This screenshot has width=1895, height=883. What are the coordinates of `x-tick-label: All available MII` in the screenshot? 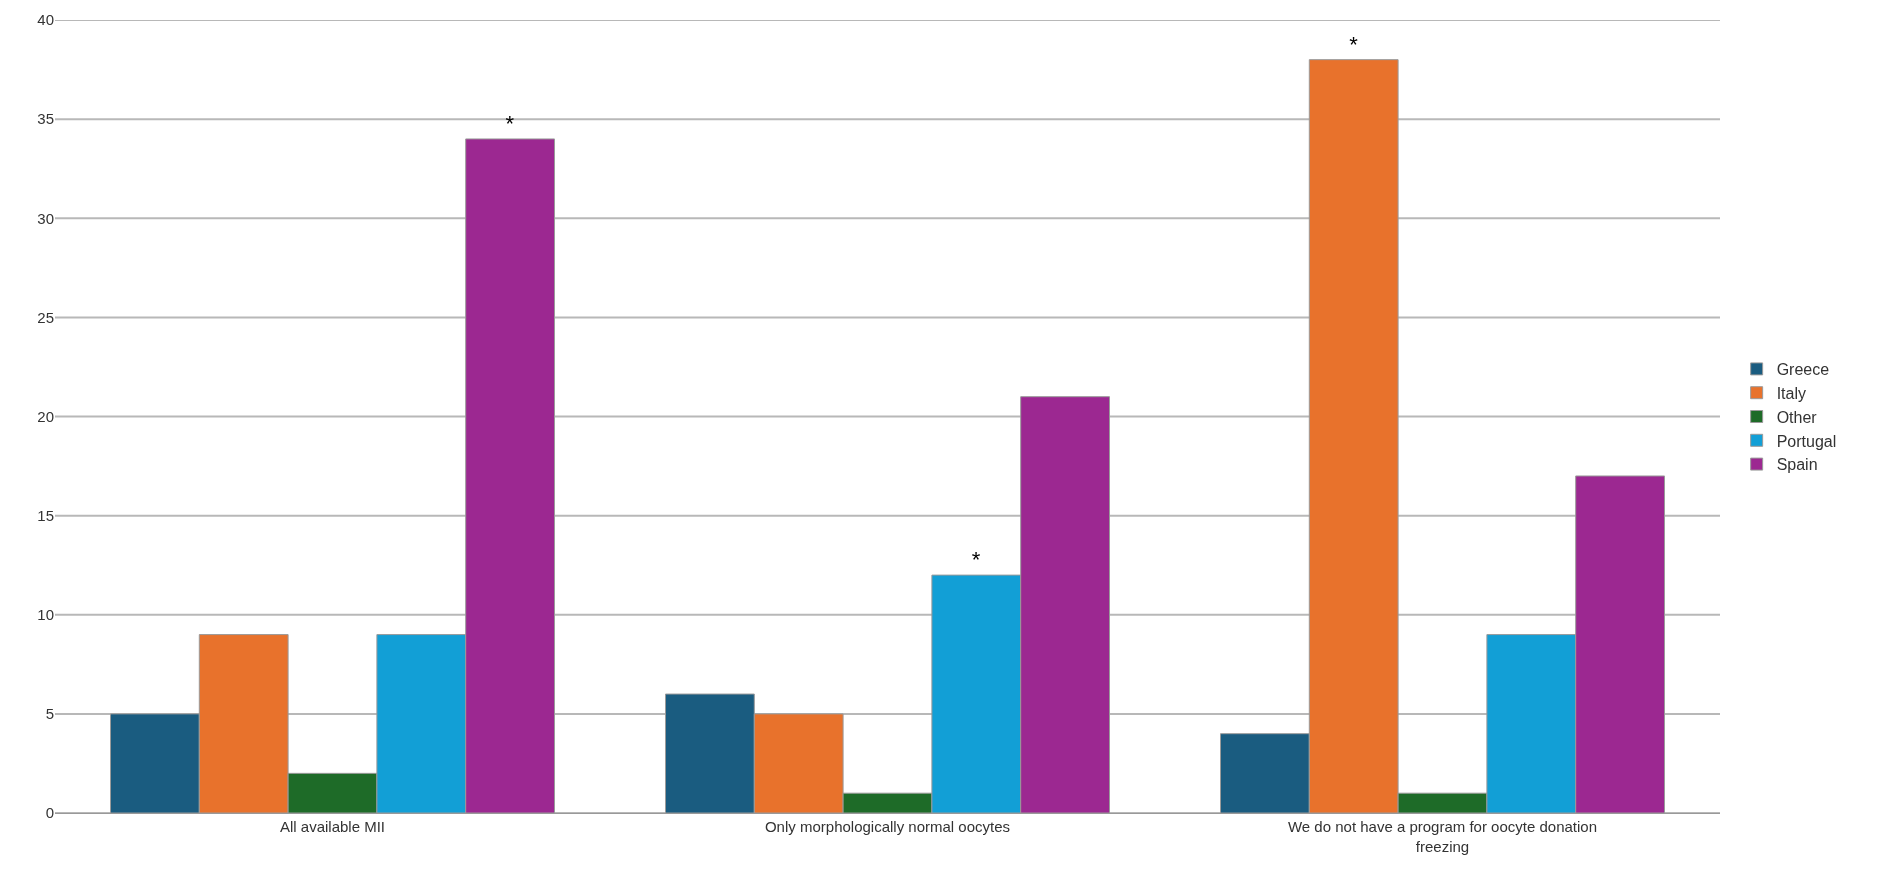 It's located at (332, 826).